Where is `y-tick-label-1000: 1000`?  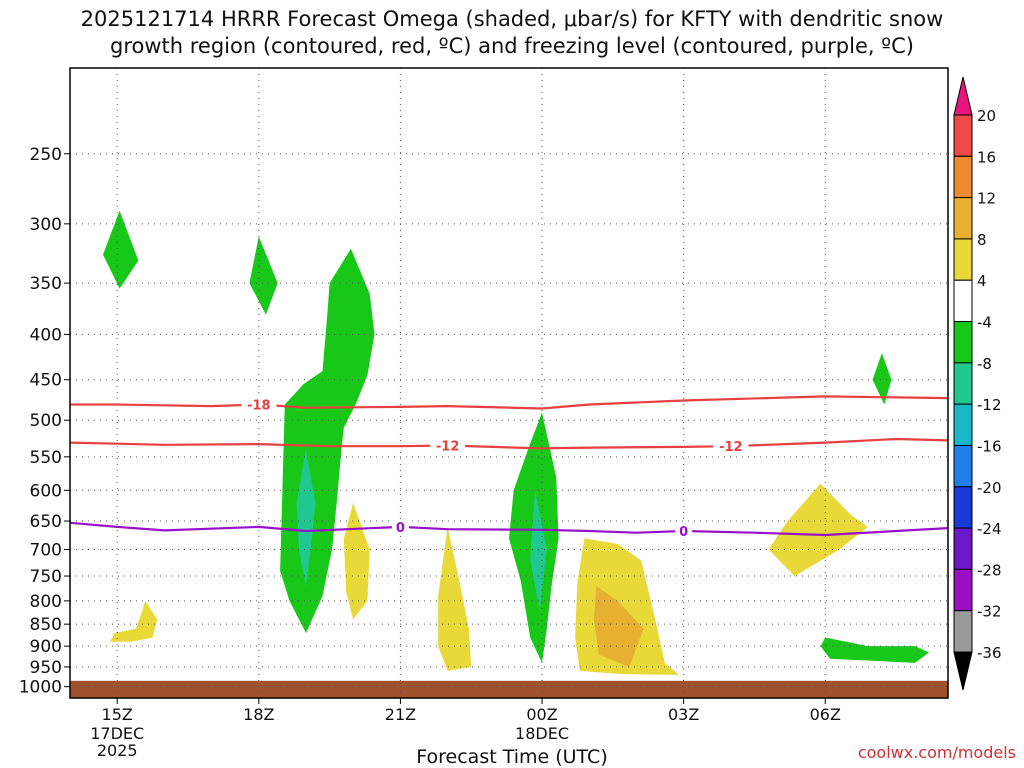
y-tick-label-1000: 1000 is located at coordinates (40, 688).